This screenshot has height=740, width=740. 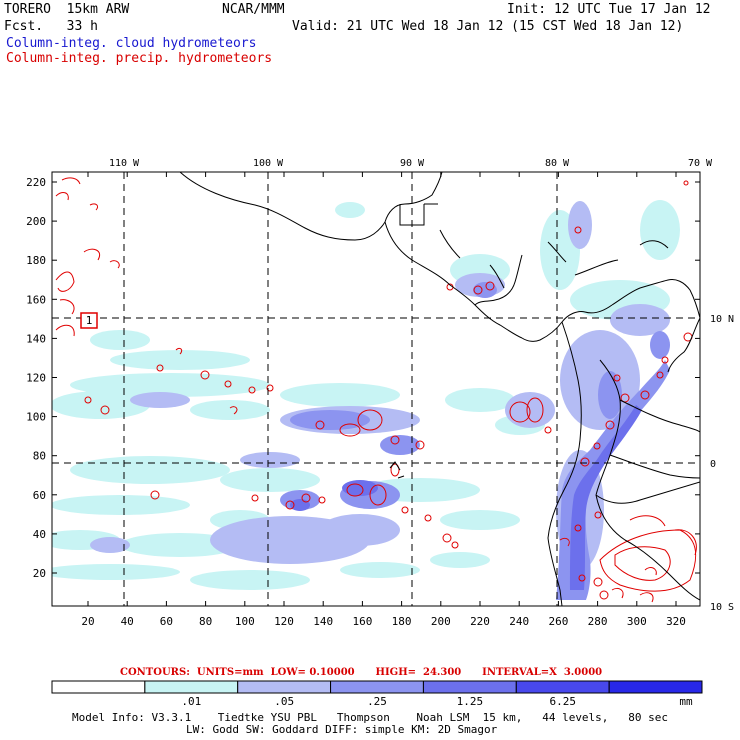 I want to click on longitude-labels: 110 W 100 W 90 W 80 W 70 W, so click(x=411, y=163).